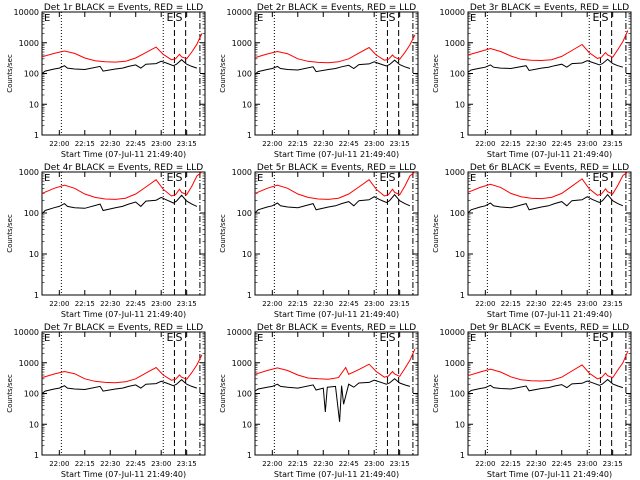 This screenshot has width=640, height=480. What do you see at coordinates (549, 328) in the screenshot?
I see `plot-title: Det 9r BLACK = Events, RED = LLD` at bounding box center [549, 328].